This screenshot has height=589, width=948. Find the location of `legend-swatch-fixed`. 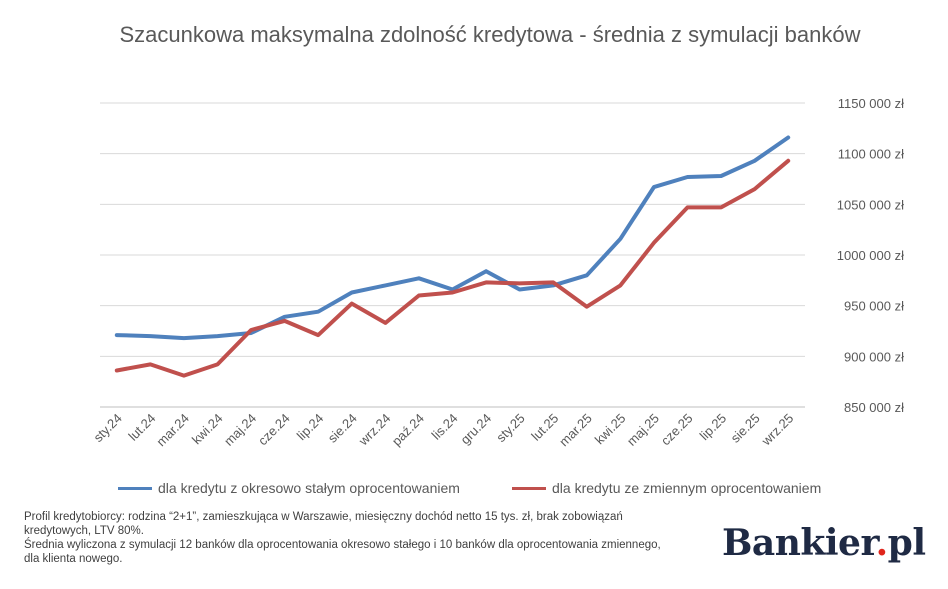

legend-swatch-fixed is located at coordinates (135, 488).